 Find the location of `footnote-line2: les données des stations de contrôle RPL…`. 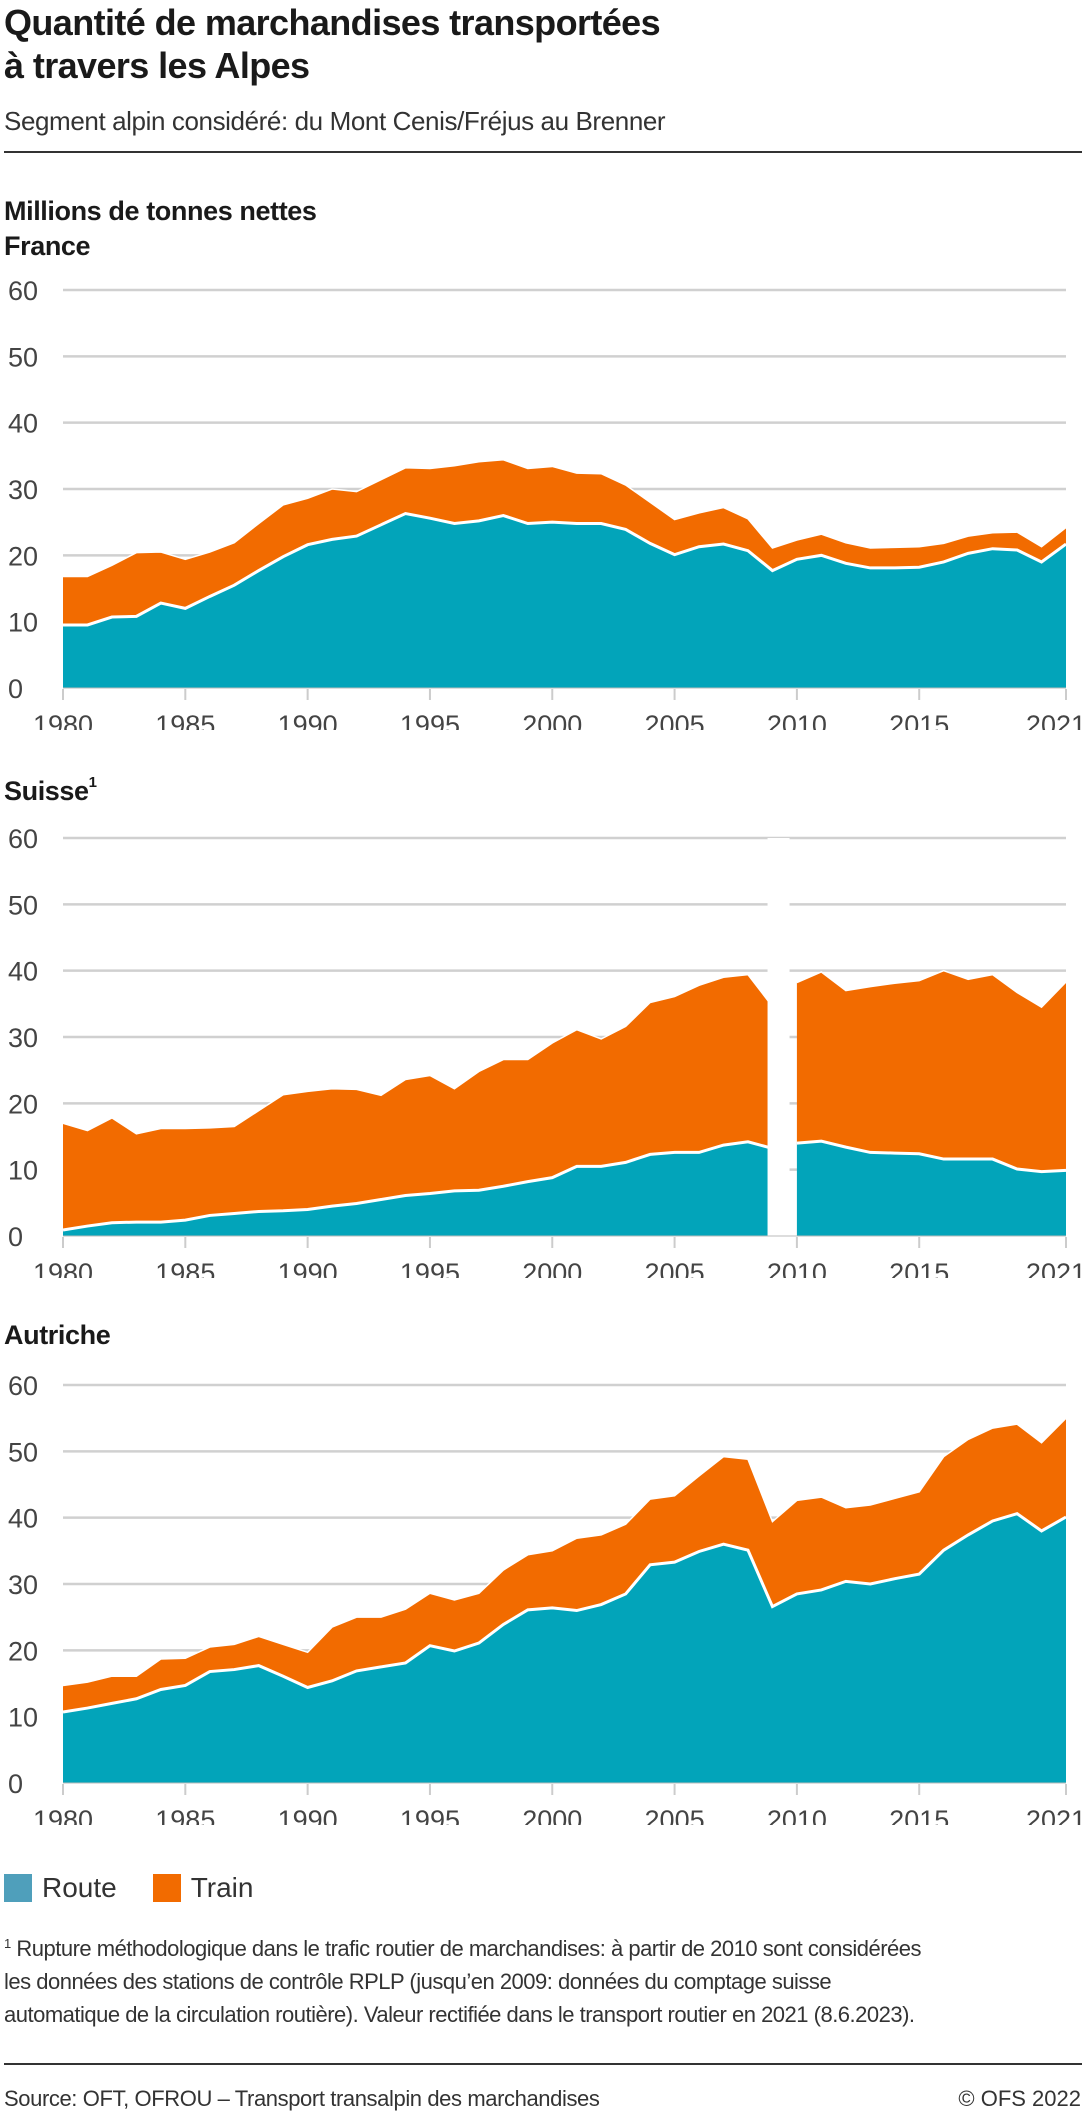

footnote-line2: les données des stations de contrôle RPL… is located at coordinates (418, 1981).